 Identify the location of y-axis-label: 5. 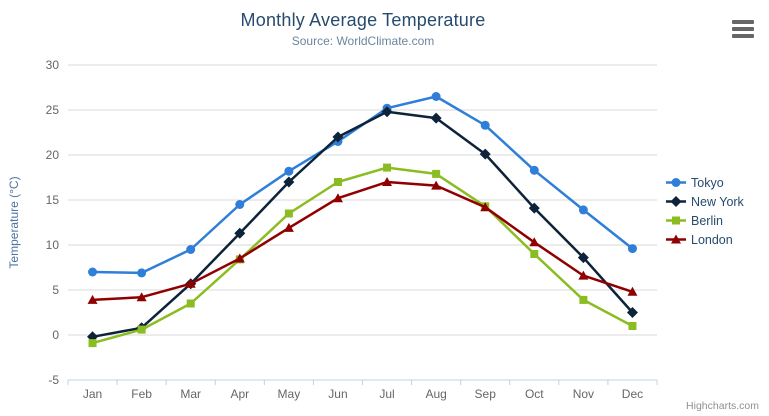
(55, 290).